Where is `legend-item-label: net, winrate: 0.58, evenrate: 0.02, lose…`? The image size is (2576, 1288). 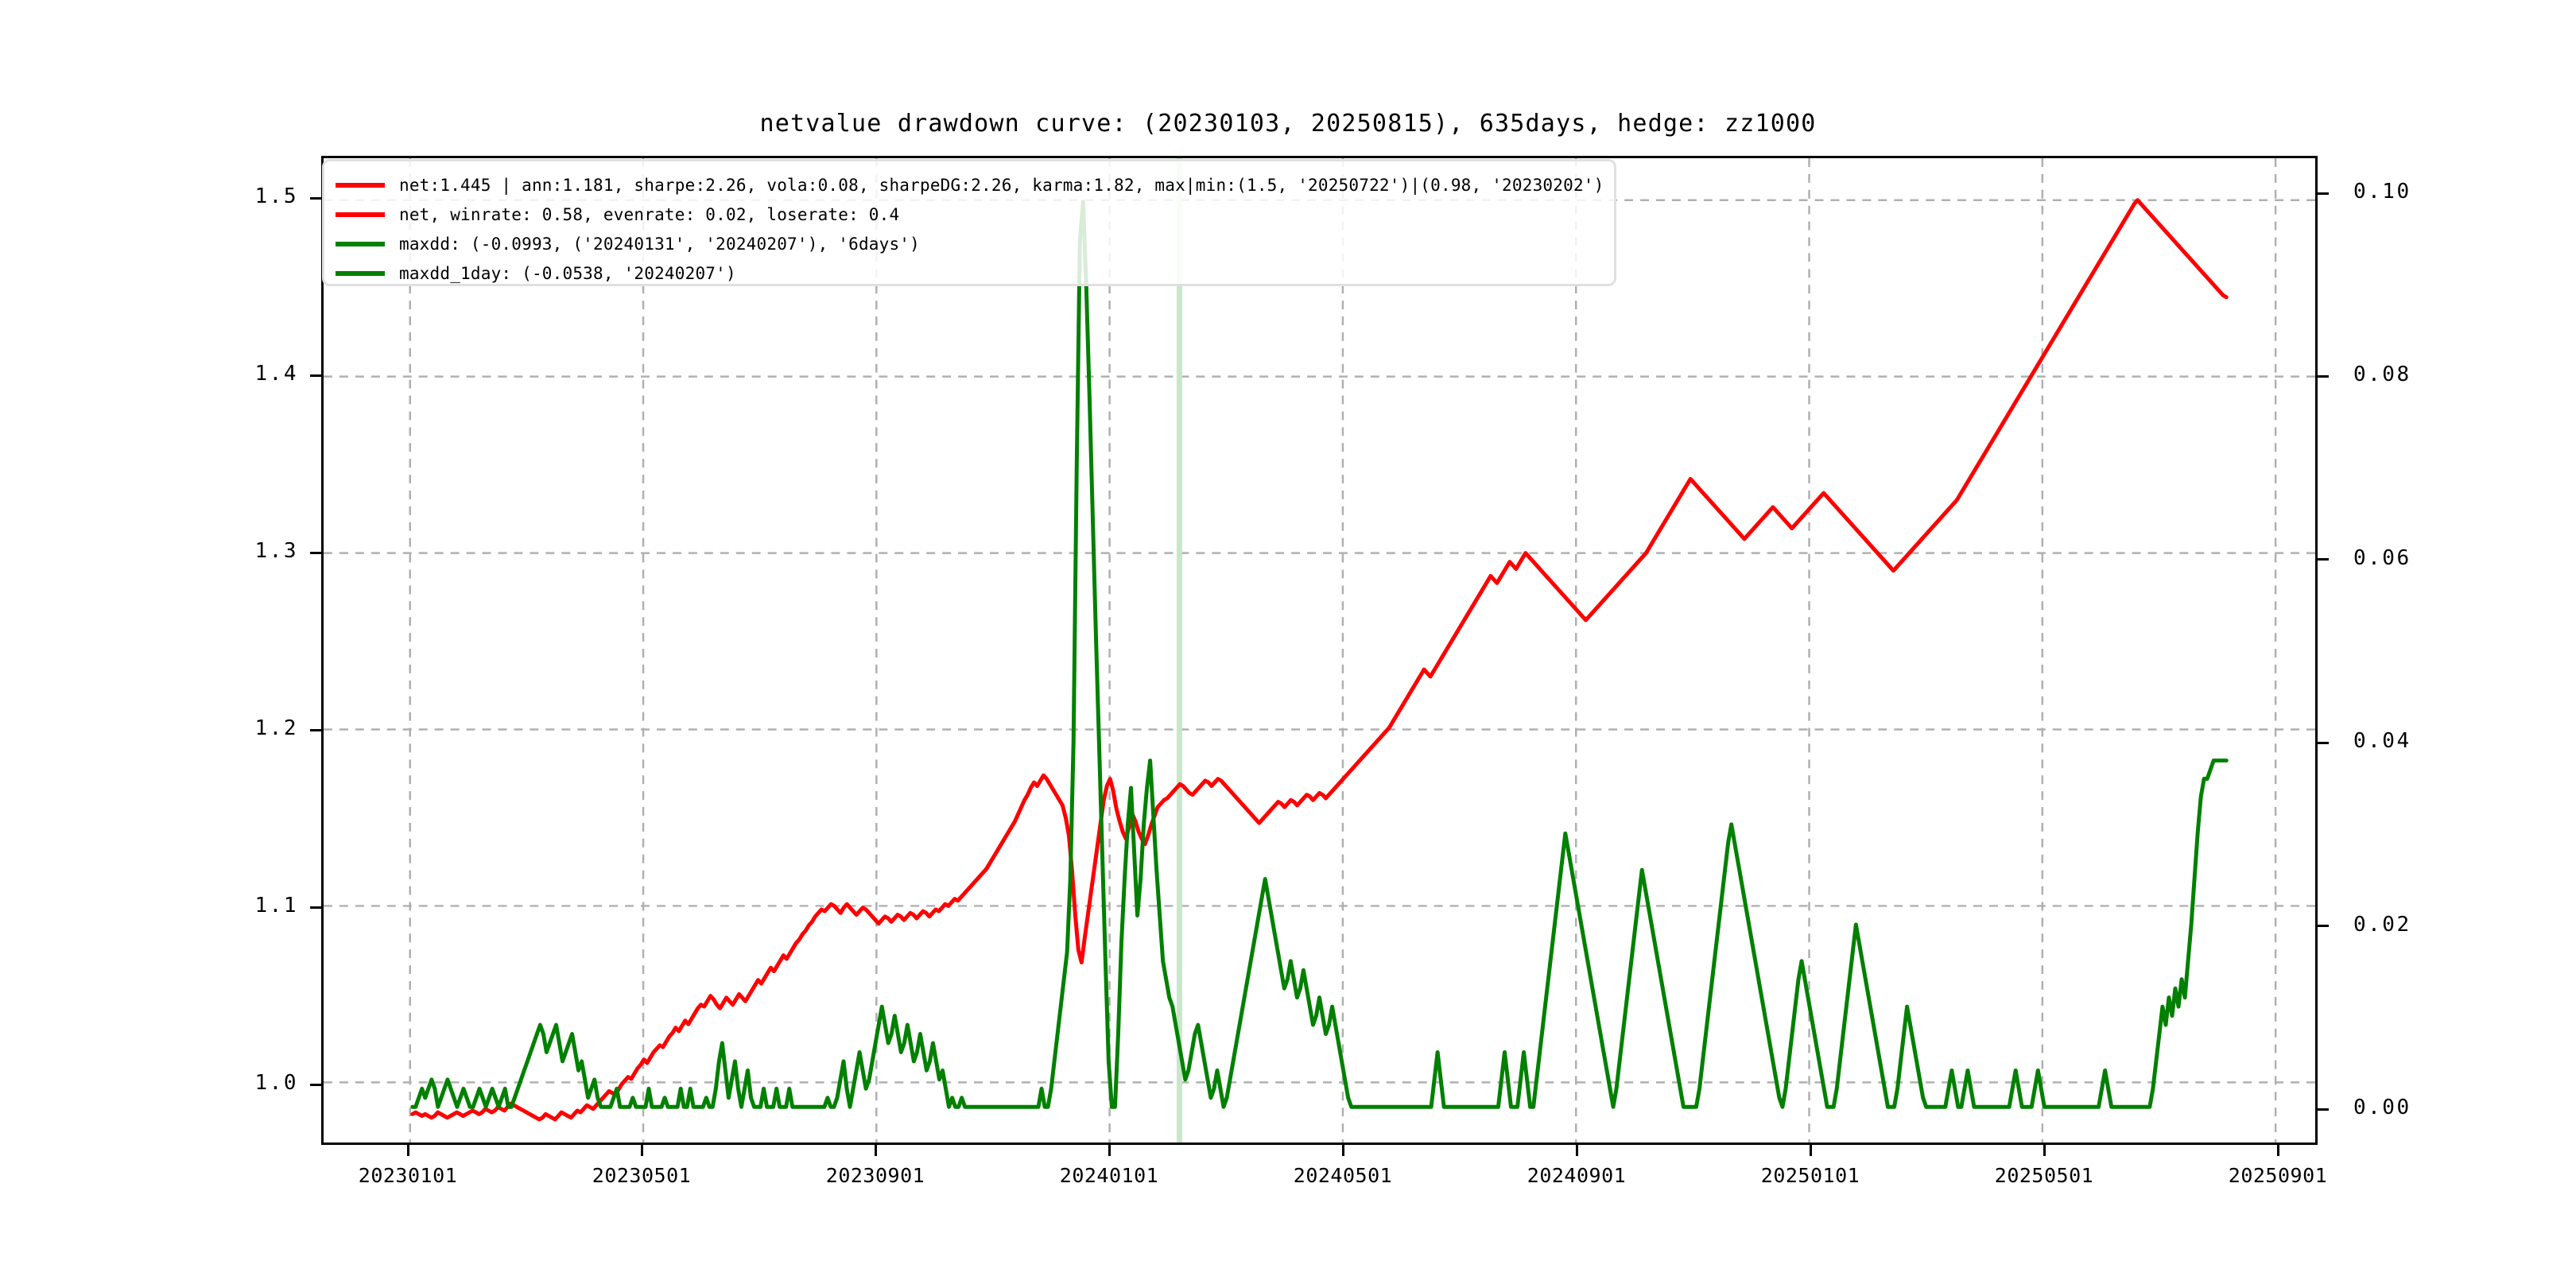 legend-item-label: net, winrate: 0.58, evenrate: 0.02, lose… is located at coordinates (649, 215).